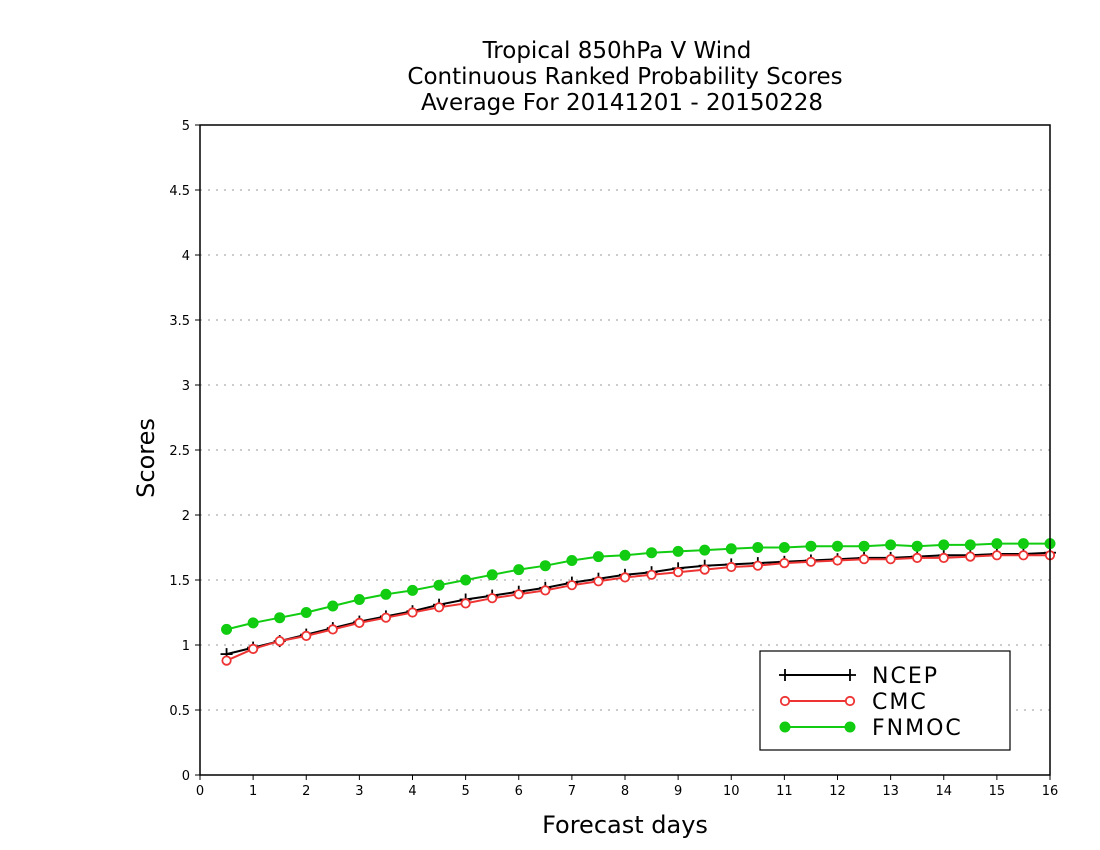  I want to click on series-layer, so click(638, 602).